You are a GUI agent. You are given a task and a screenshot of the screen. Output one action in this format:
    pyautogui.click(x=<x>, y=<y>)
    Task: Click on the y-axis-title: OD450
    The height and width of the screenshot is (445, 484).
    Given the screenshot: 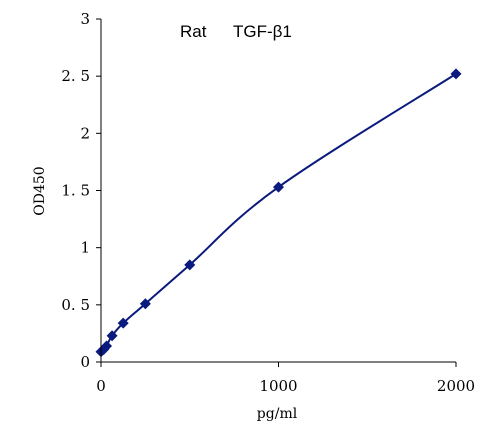 What is the action you would take?
    pyautogui.click(x=40, y=190)
    